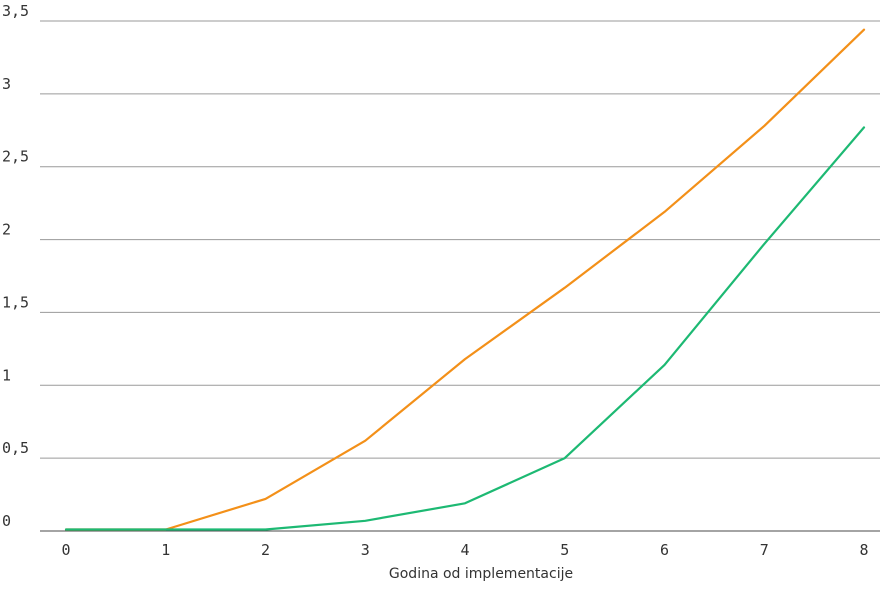 This screenshot has width=885, height=608. What do you see at coordinates (6, 375) in the screenshot?
I see `y-tick-label: 1` at bounding box center [6, 375].